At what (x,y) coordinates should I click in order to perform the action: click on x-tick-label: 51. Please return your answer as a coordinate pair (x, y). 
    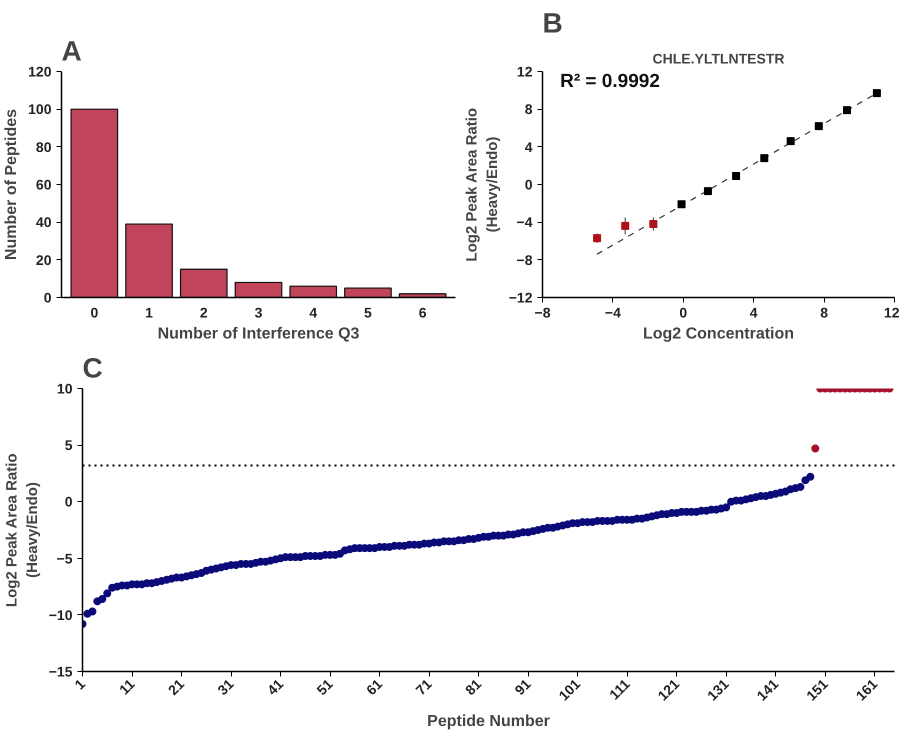
    Looking at the image, I should click on (324, 687).